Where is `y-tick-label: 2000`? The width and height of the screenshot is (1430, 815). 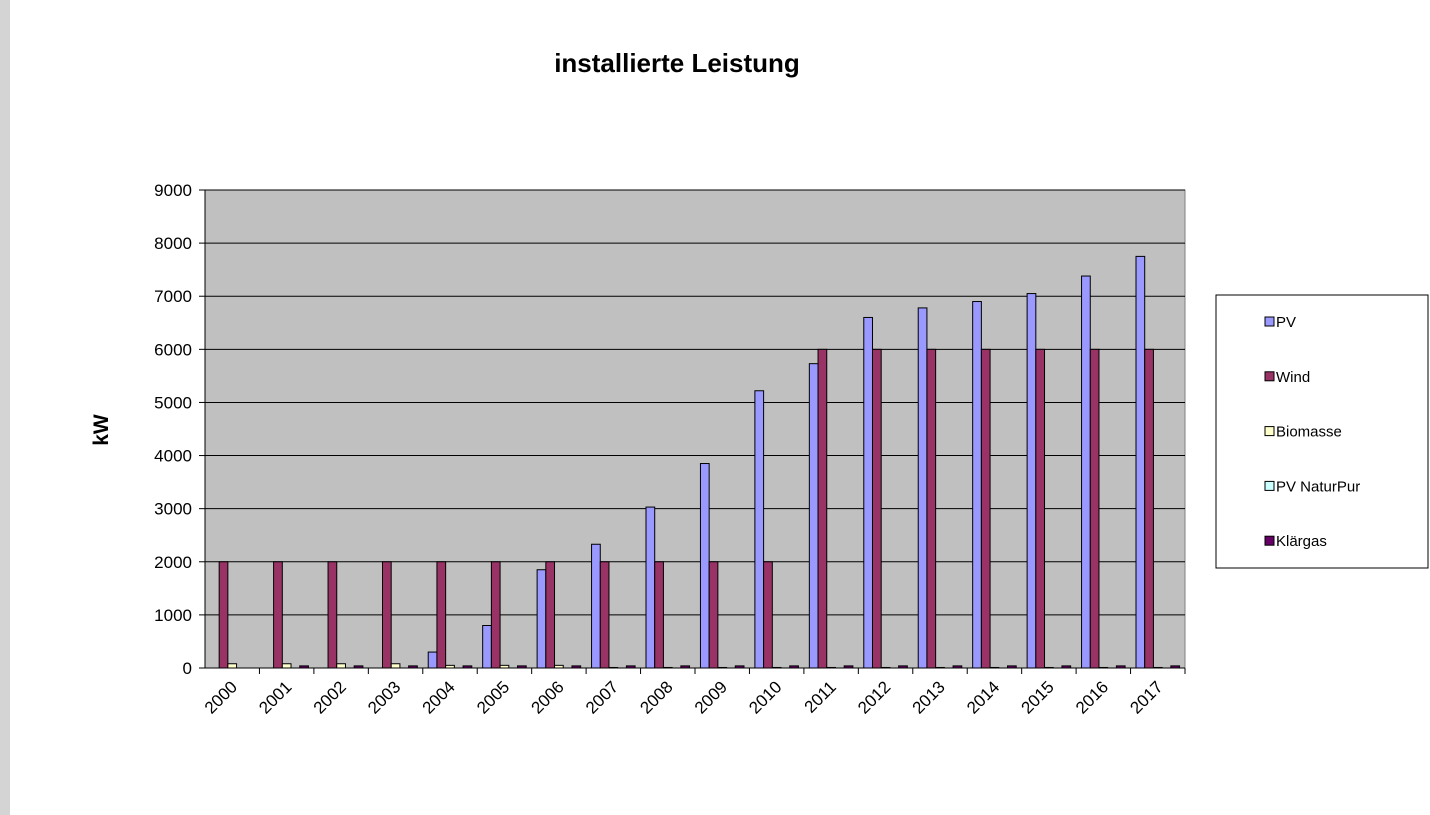 y-tick-label: 2000 is located at coordinates (173, 562).